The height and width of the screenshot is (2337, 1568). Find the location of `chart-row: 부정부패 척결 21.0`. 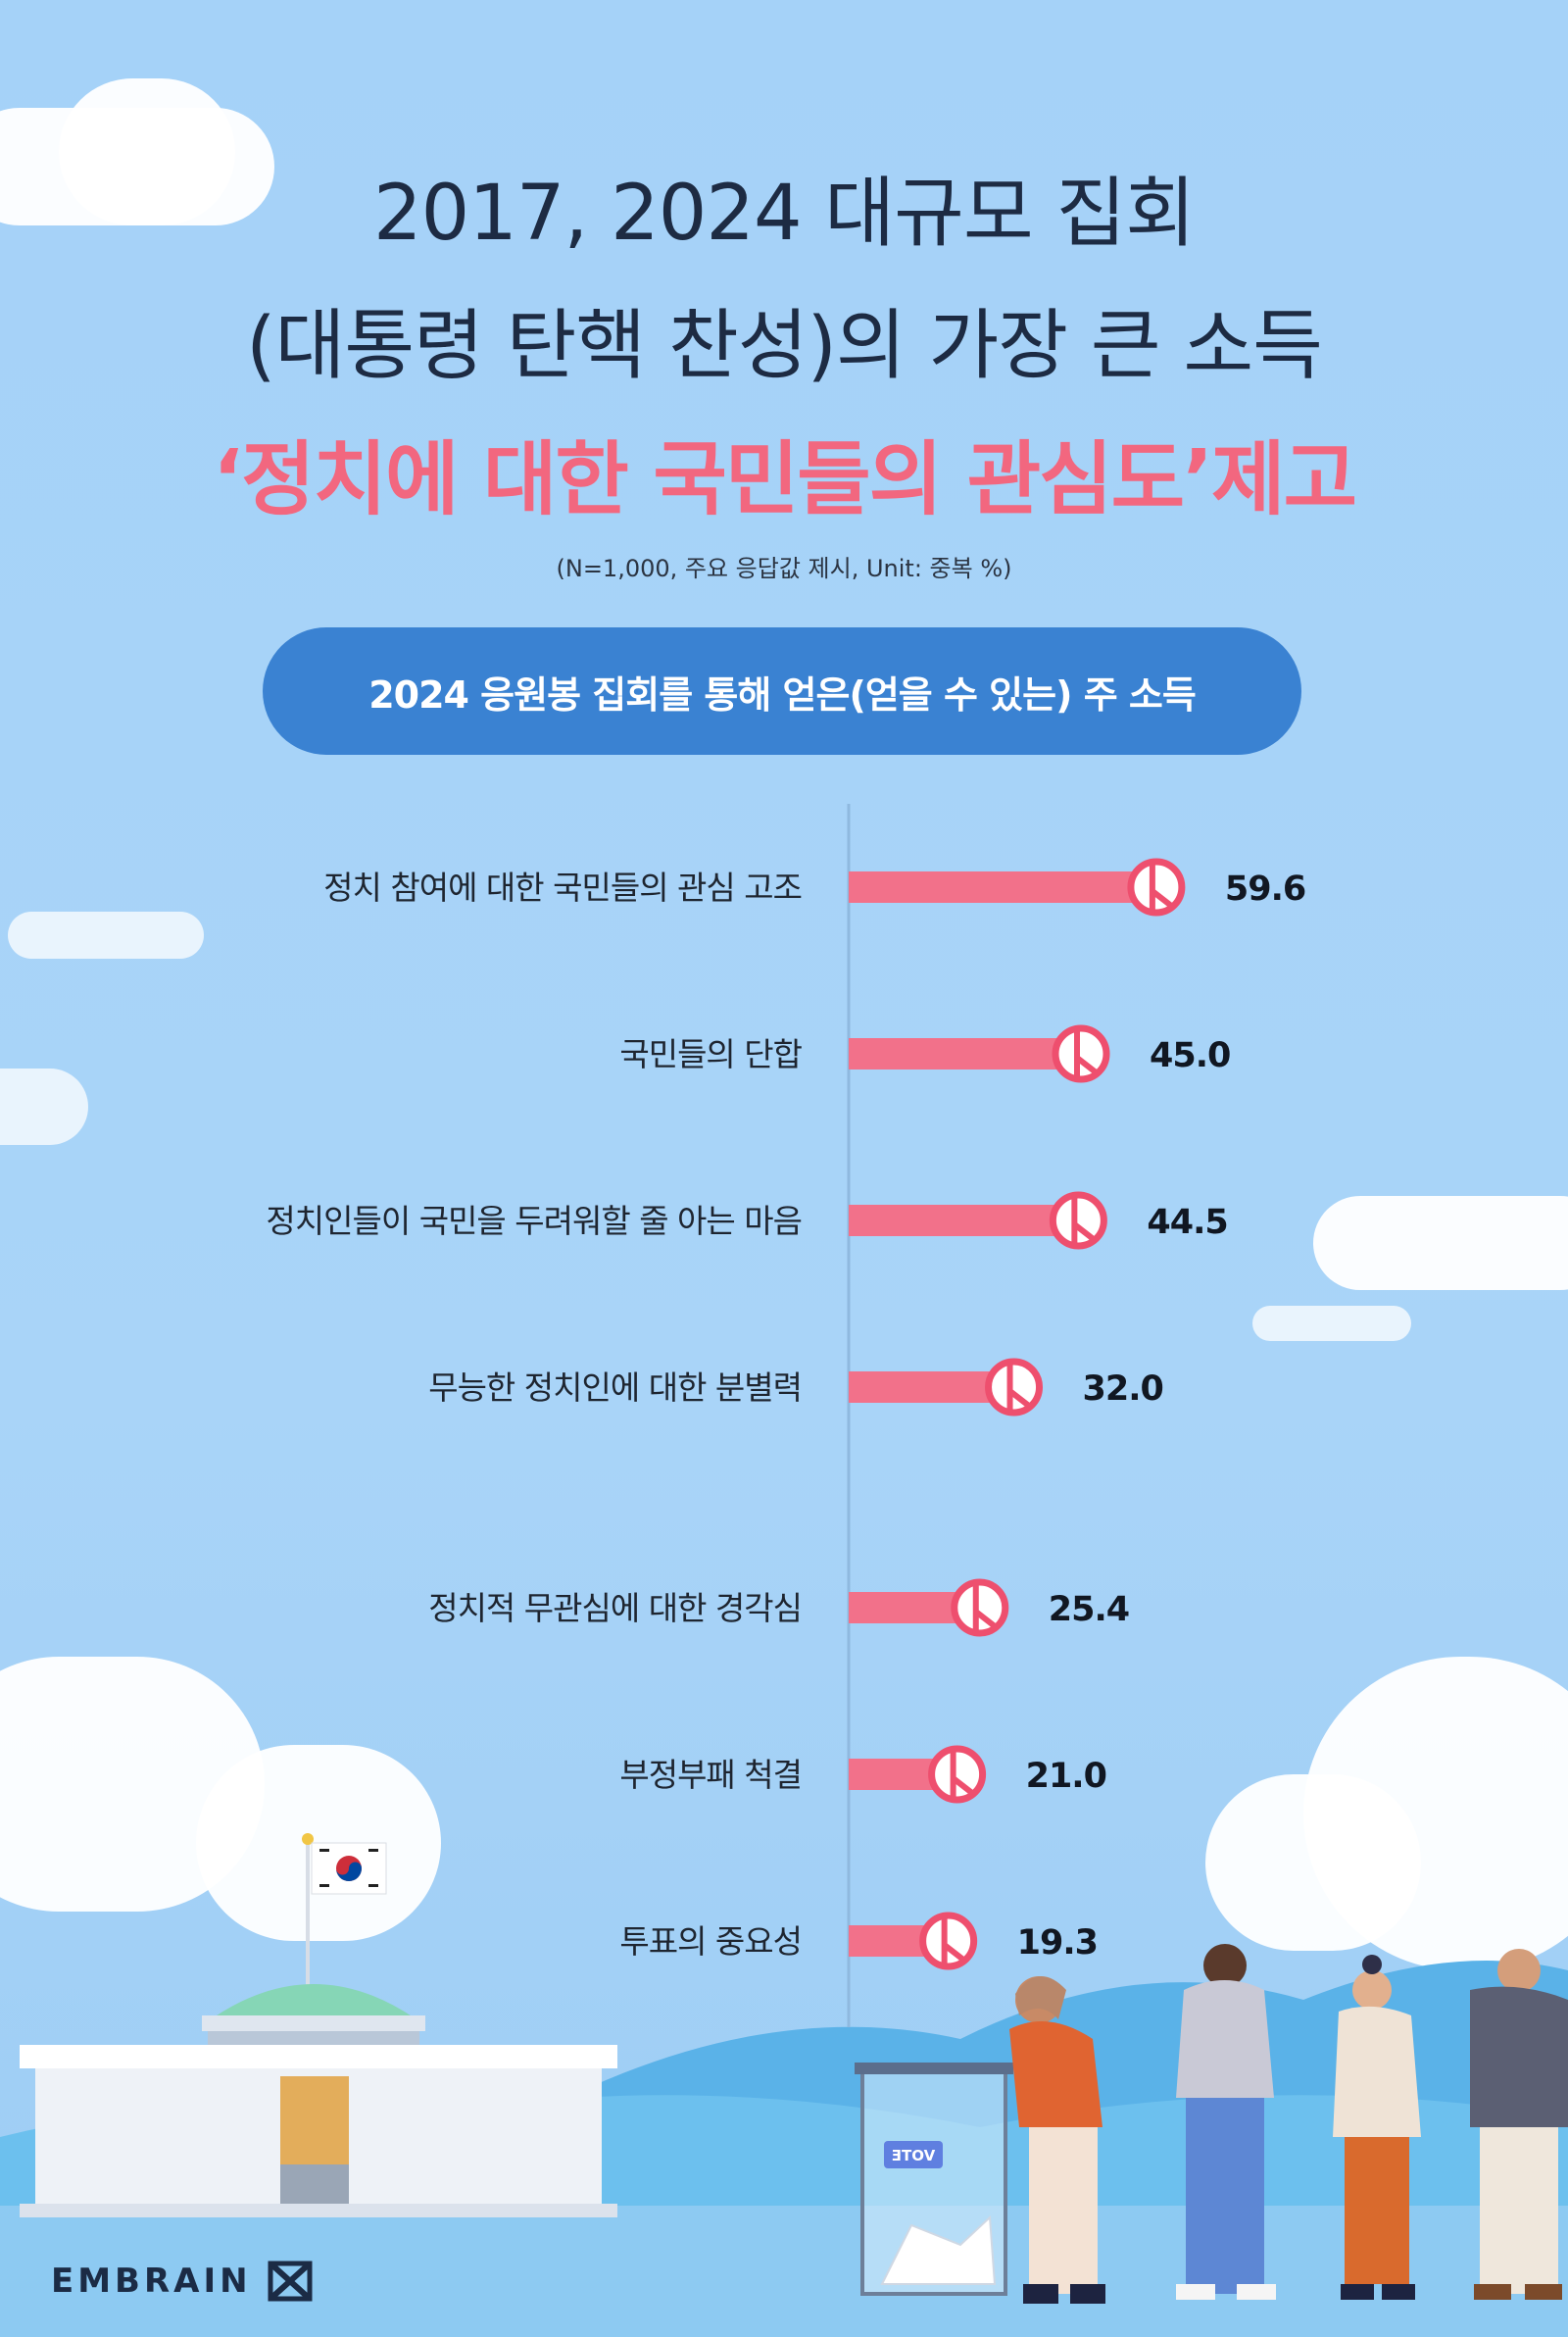

chart-row: 부정부패 척결 21.0 is located at coordinates (863, 1774).